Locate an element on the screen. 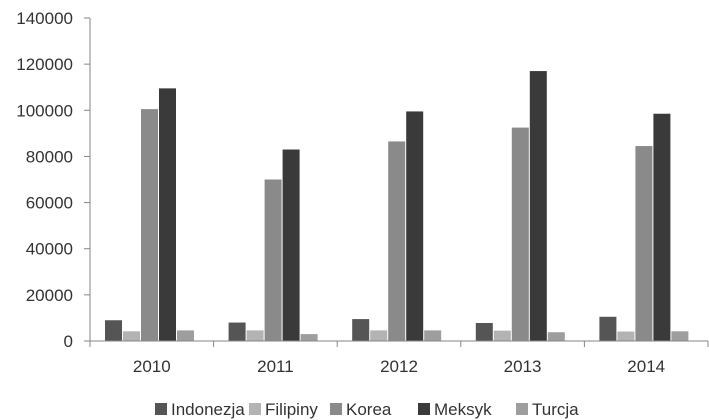  legend: Indonezja Filipiny Korea Meksyk Turcja is located at coordinates (367, 409).